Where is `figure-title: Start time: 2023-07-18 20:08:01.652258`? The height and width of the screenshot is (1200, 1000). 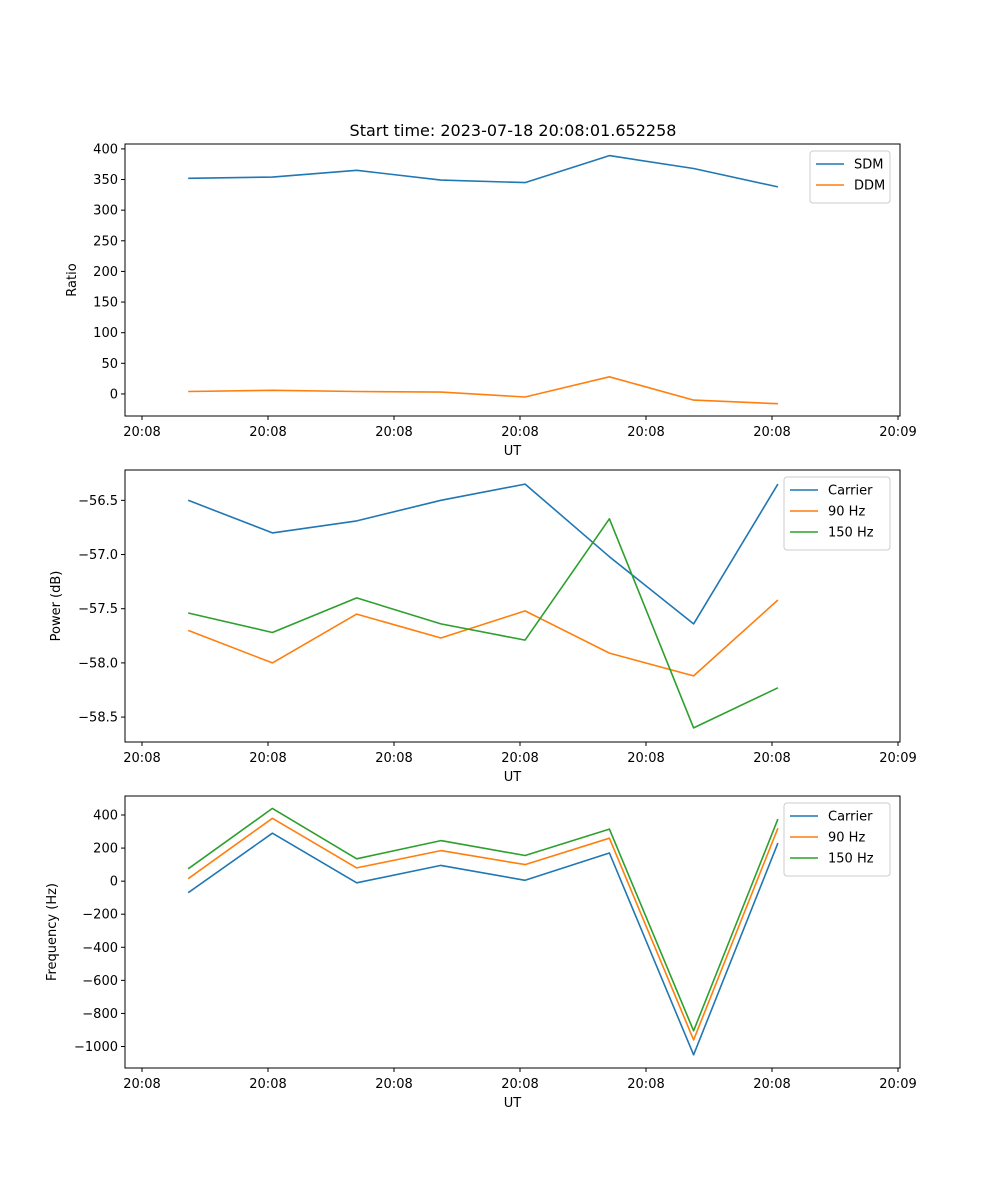
figure-title: Start time: 2023-07-18 20:08:01.652258 is located at coordinates (513, 130).